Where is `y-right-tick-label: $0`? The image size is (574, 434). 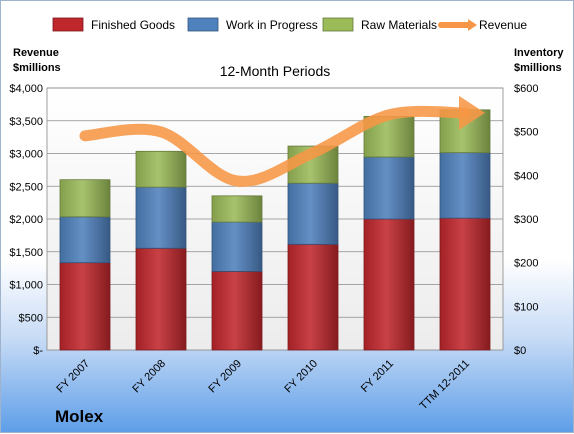 y-right-tick-label: $0 is located at coordinates (520, 351).